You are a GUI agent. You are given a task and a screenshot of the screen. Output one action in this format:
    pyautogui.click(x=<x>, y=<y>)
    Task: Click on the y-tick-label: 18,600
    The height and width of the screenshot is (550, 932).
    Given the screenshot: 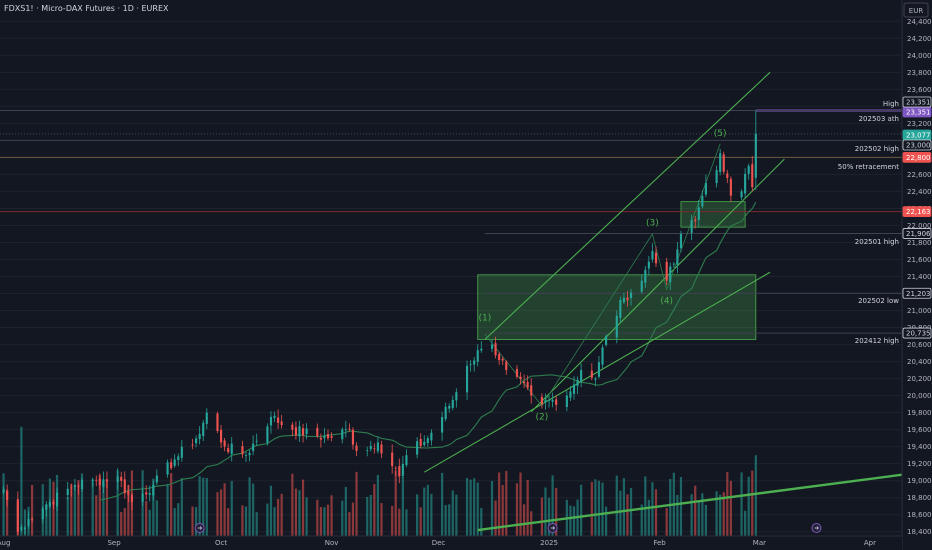 What is the action you would take?
    pyautogui.click(x=919, y=515)
    